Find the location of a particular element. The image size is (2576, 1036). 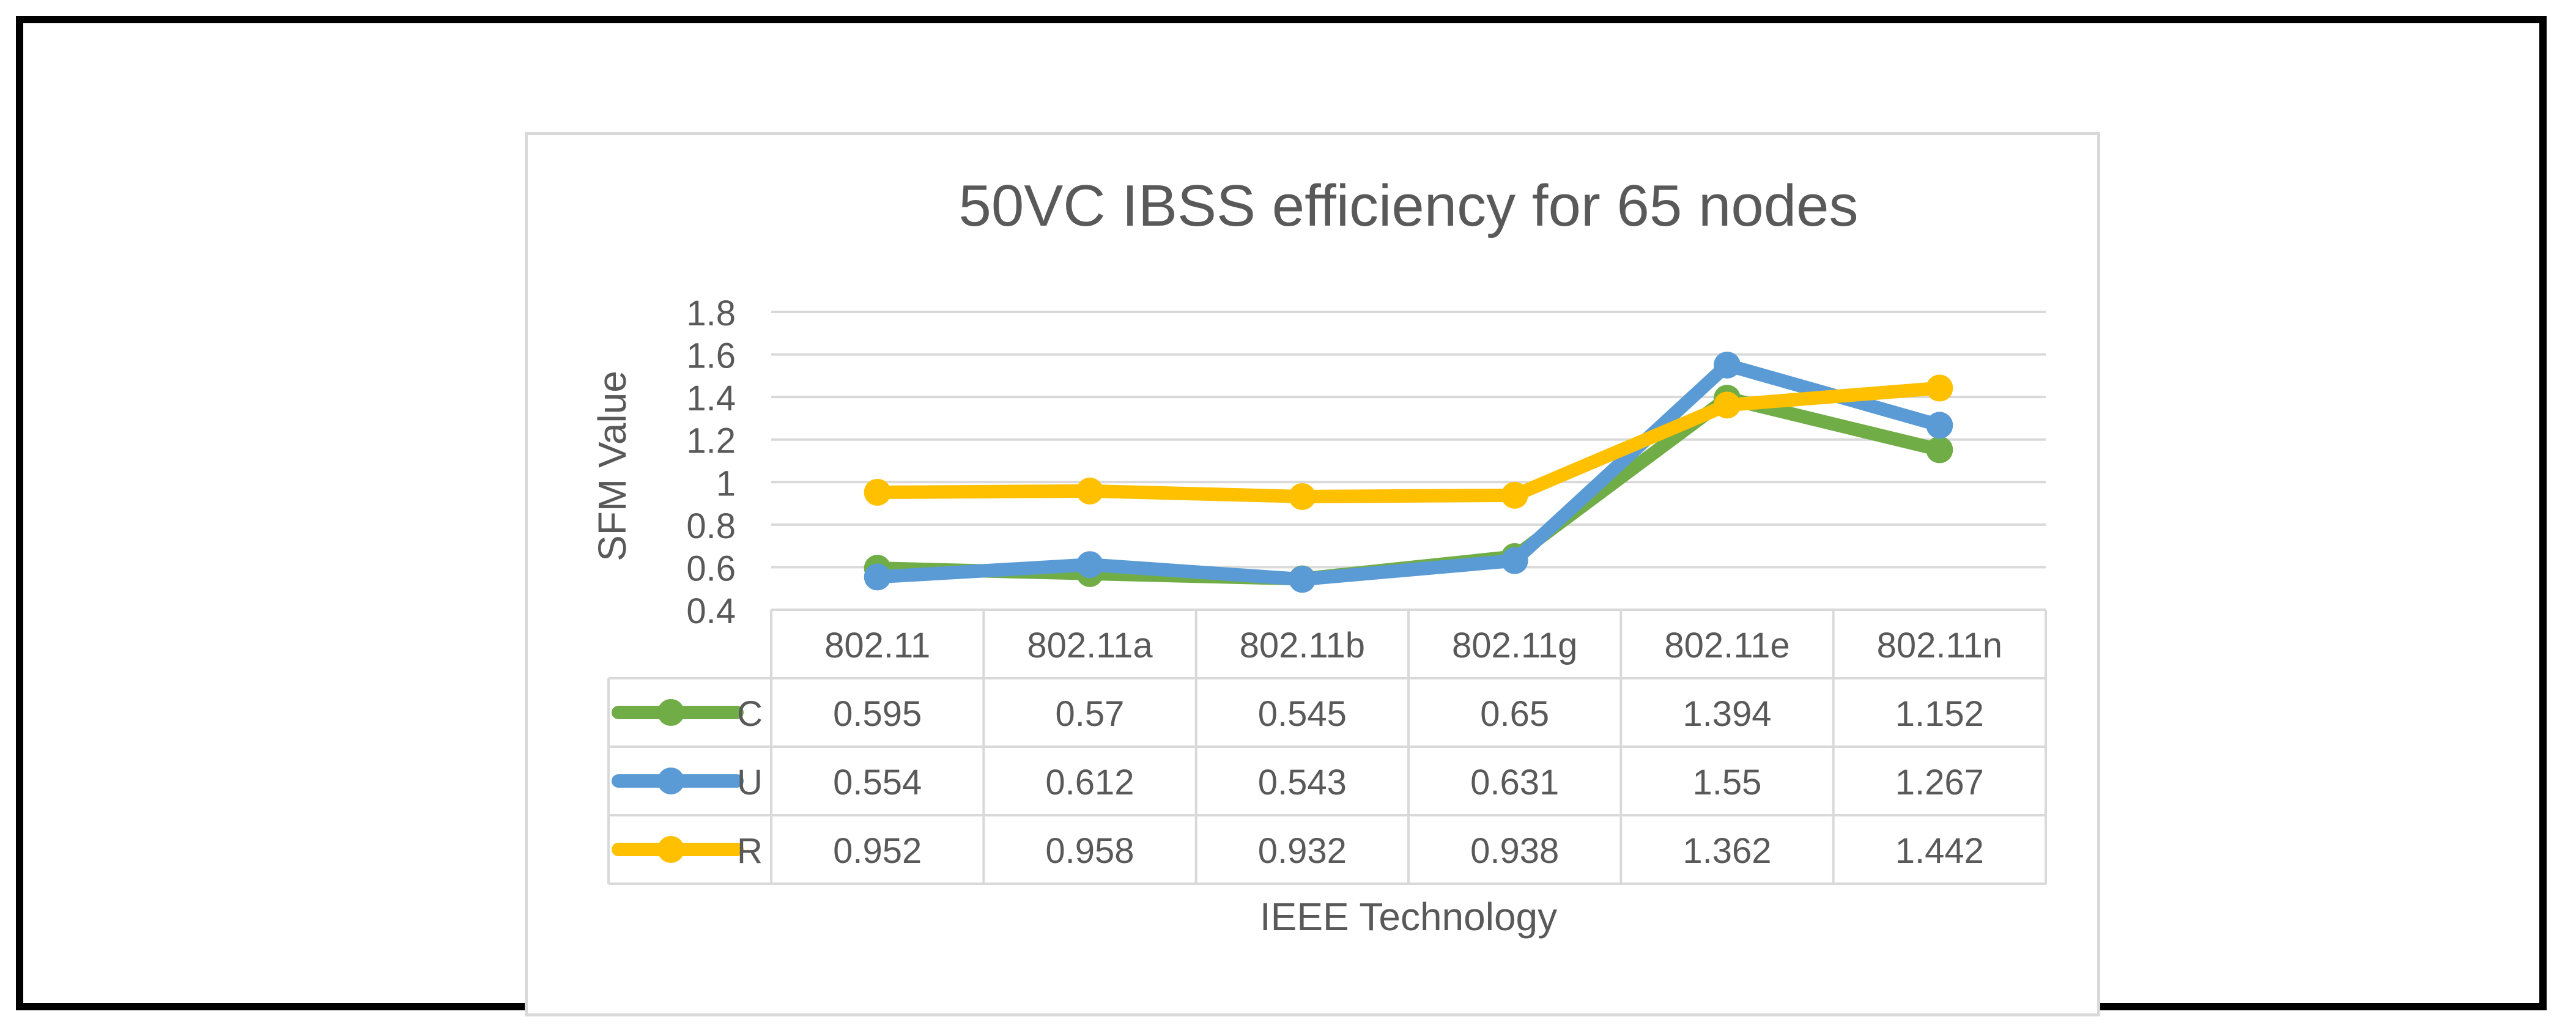

table-cell-value: 1.55 is located at coordinates (1727, 782).